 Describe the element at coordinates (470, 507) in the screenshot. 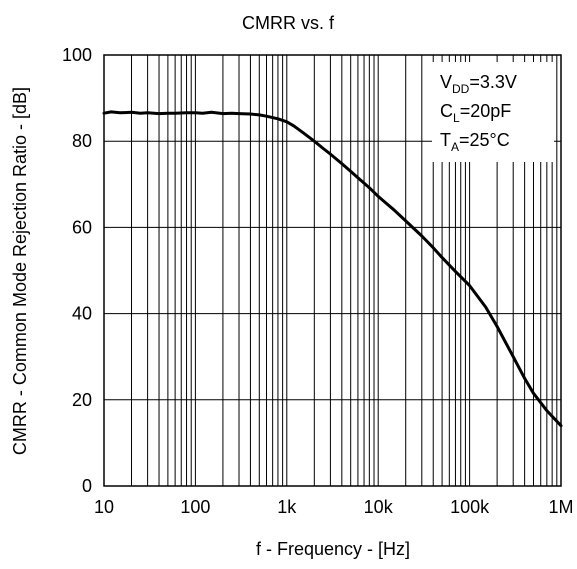

I see `x-tick-label: 100k` at that location.